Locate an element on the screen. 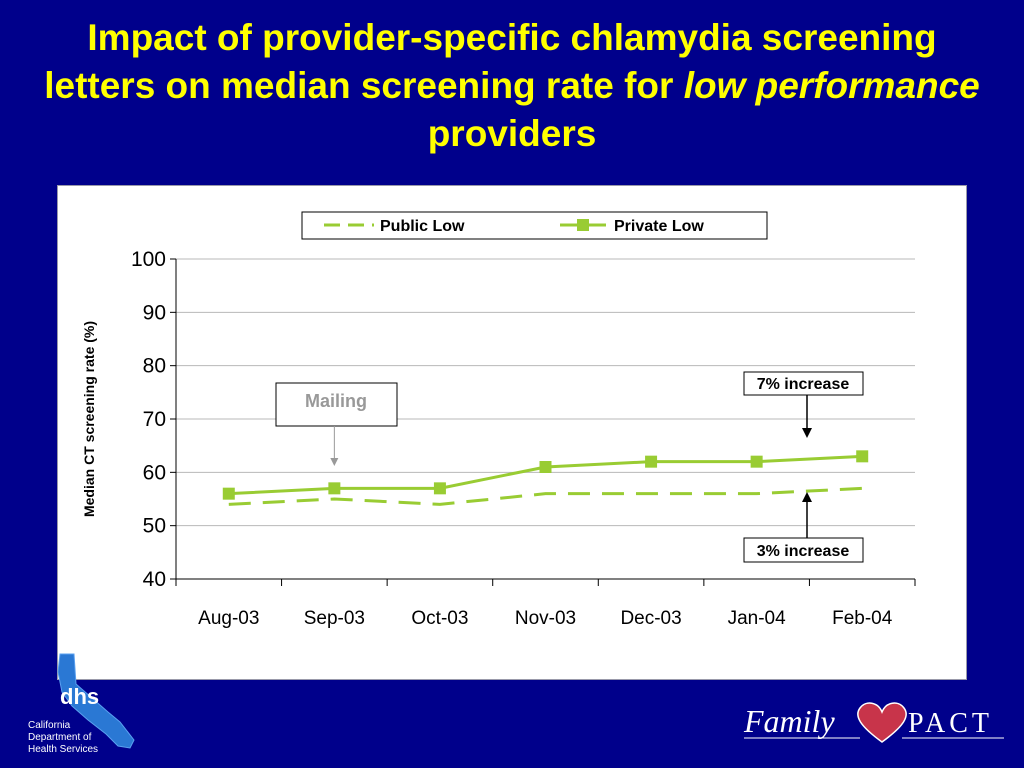  california-map-icon: dhs is located at coordinates (96, 701).